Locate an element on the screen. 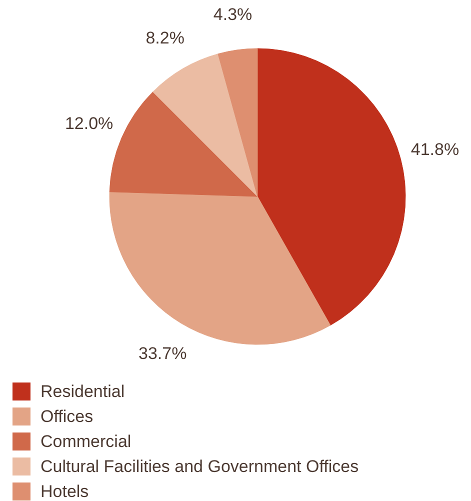  data-label: 4.3% is located at coordinates (232, 14).